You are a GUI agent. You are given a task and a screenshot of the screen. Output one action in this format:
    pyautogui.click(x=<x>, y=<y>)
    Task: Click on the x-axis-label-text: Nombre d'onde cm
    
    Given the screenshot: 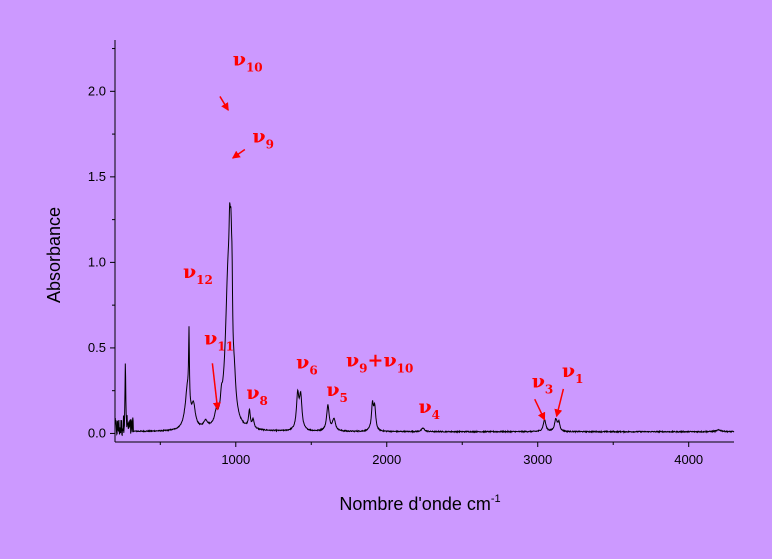 What is the action you would take?
    pyautogui.click(x=415, y=504)
    